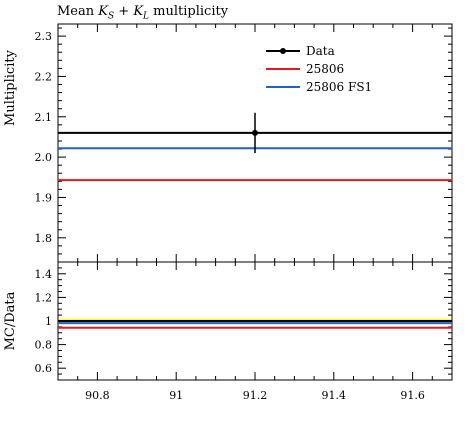  What do you see at coordinates (44, 274) in the screenshot?
I see `ratio-y-tick-label: 1.4` at bounding box center [44, 274].